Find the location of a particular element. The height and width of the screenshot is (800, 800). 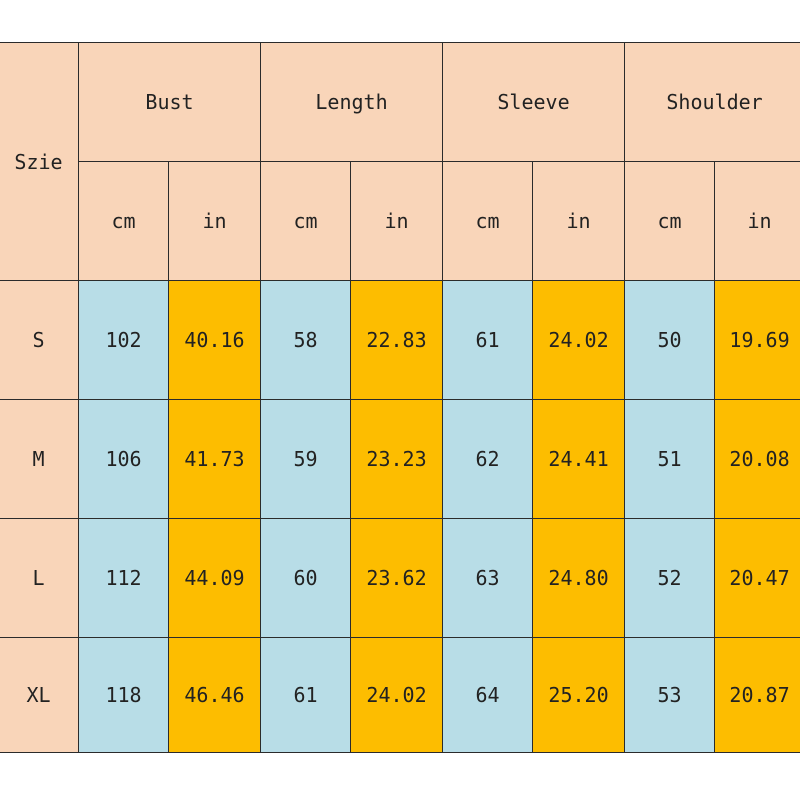

value-cell-shoulder-cm: 53 is located at coordinates (670, 695).